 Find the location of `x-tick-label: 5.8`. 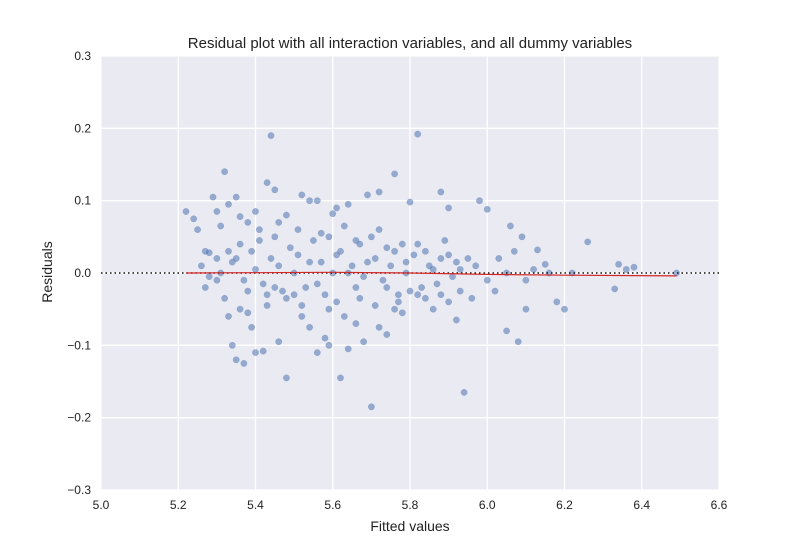

x-tick-label: 5.8 is located at coordinates (410, 505).